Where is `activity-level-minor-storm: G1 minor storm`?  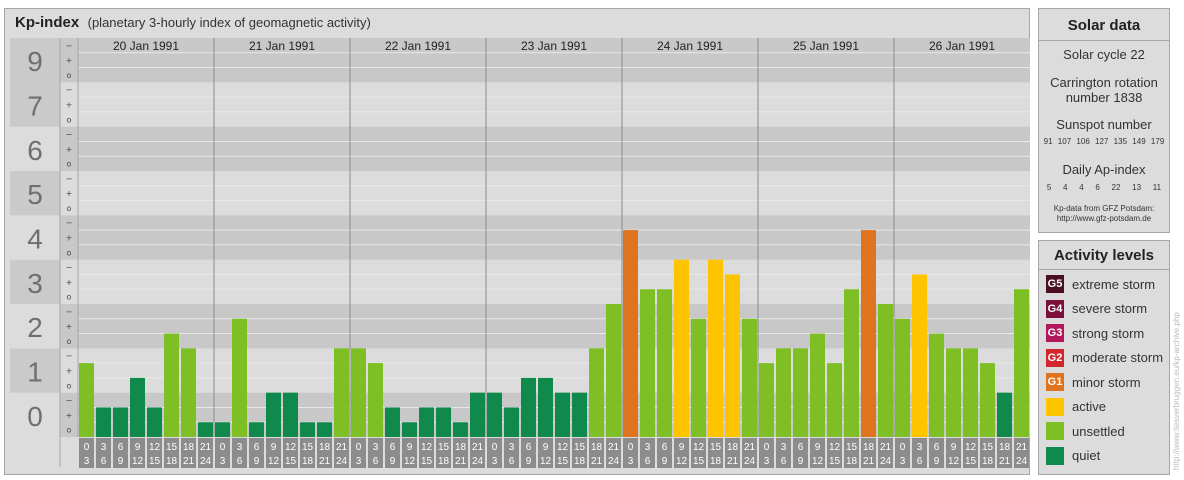
activity-level-minor-storm: G1 minor storm is located at coordinates (1093, 382).